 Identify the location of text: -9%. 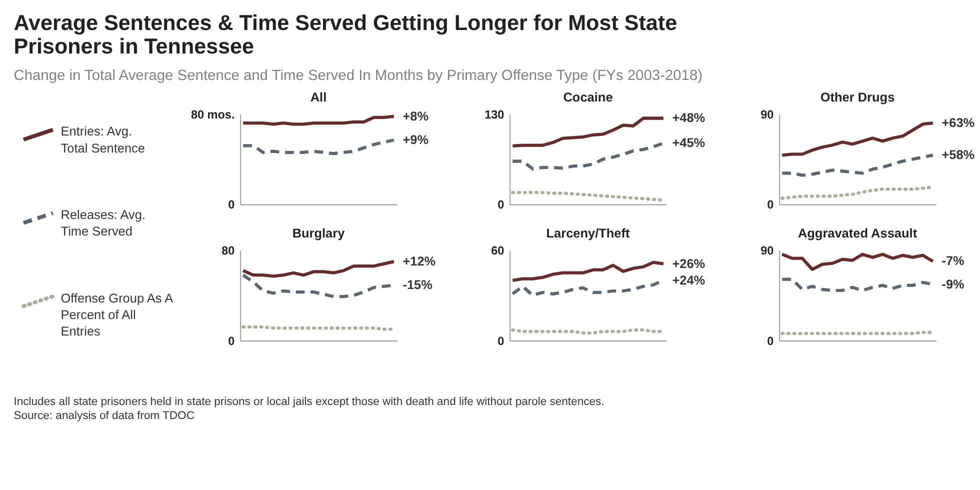
(953, 284).